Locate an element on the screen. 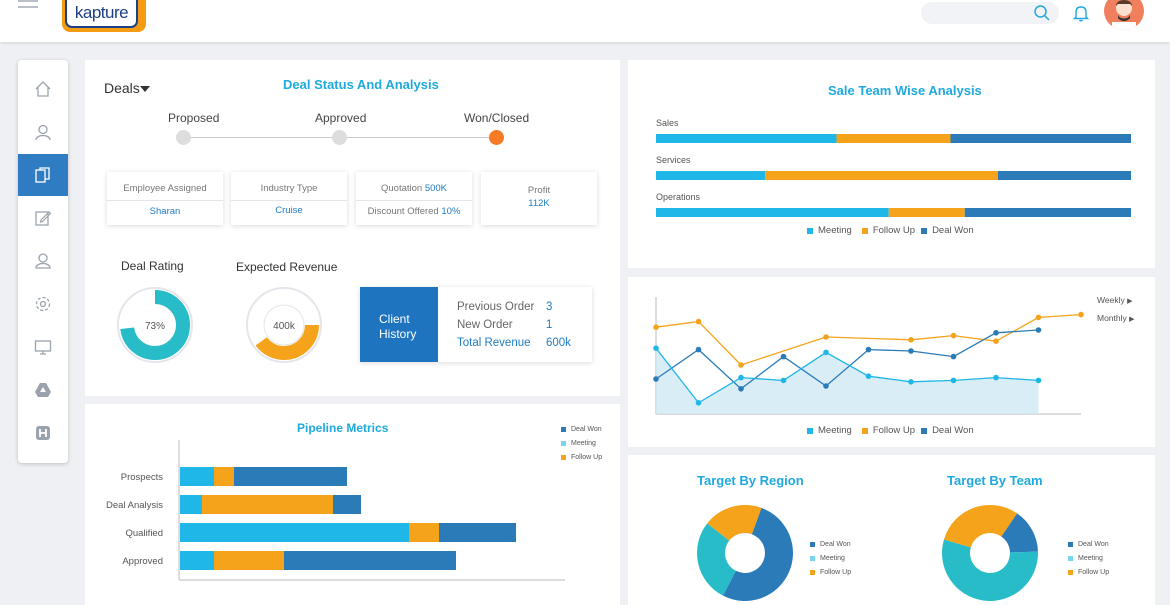 Image resolution: width=1170 pixels, height=605 pixels. play-icon: ▶ is located at coordinates (1130, 301).